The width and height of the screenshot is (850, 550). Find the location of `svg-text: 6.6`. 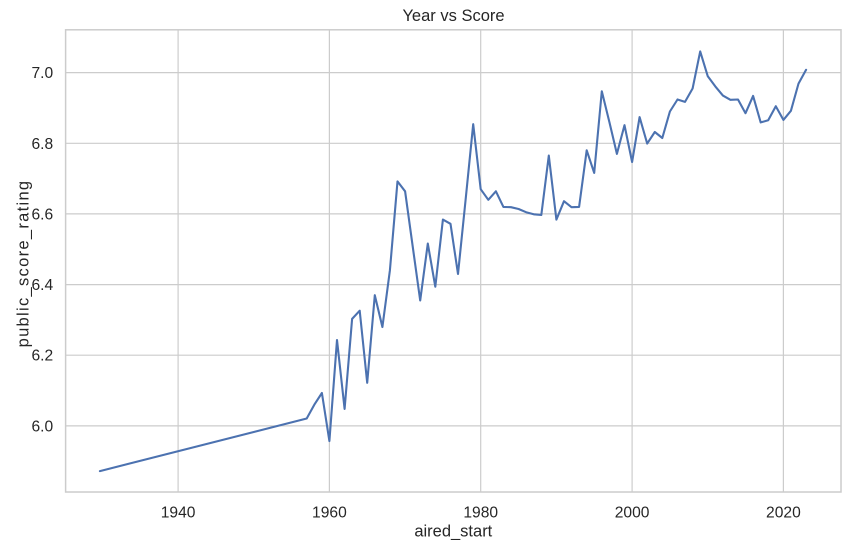

svg-text: 6.6 is located at coordinates (43, 214).